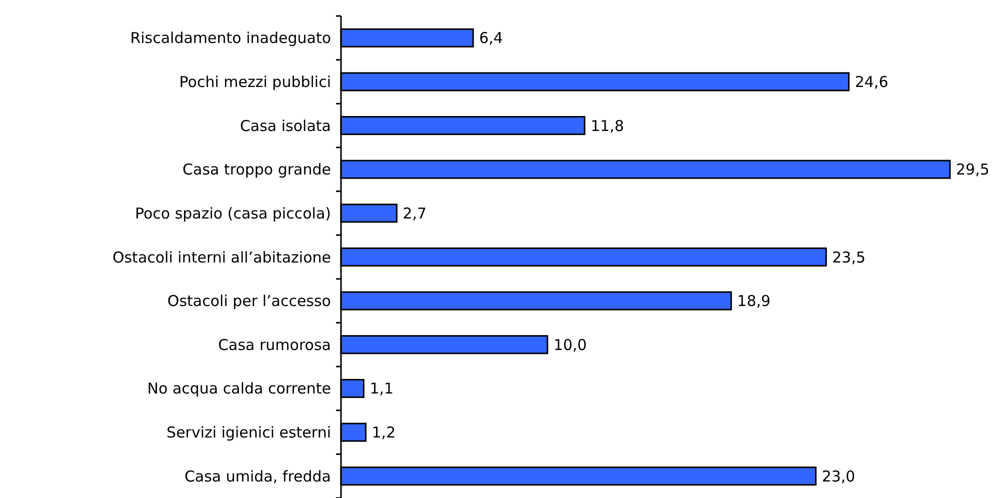 This screenshot has width=997, height=498. I want to click on y-tick-label: Servizi igienici esterni, so click(248, 433).